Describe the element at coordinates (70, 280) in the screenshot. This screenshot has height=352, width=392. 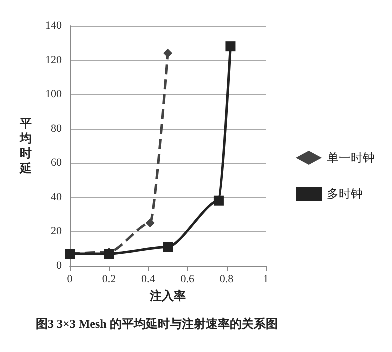
I see `x-tick-label: 0` at that location.